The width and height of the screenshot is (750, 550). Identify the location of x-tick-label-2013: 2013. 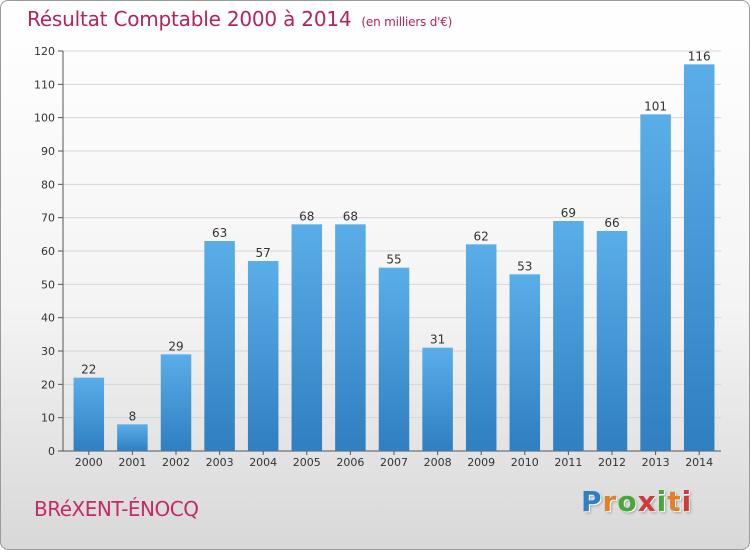
(656, 462).